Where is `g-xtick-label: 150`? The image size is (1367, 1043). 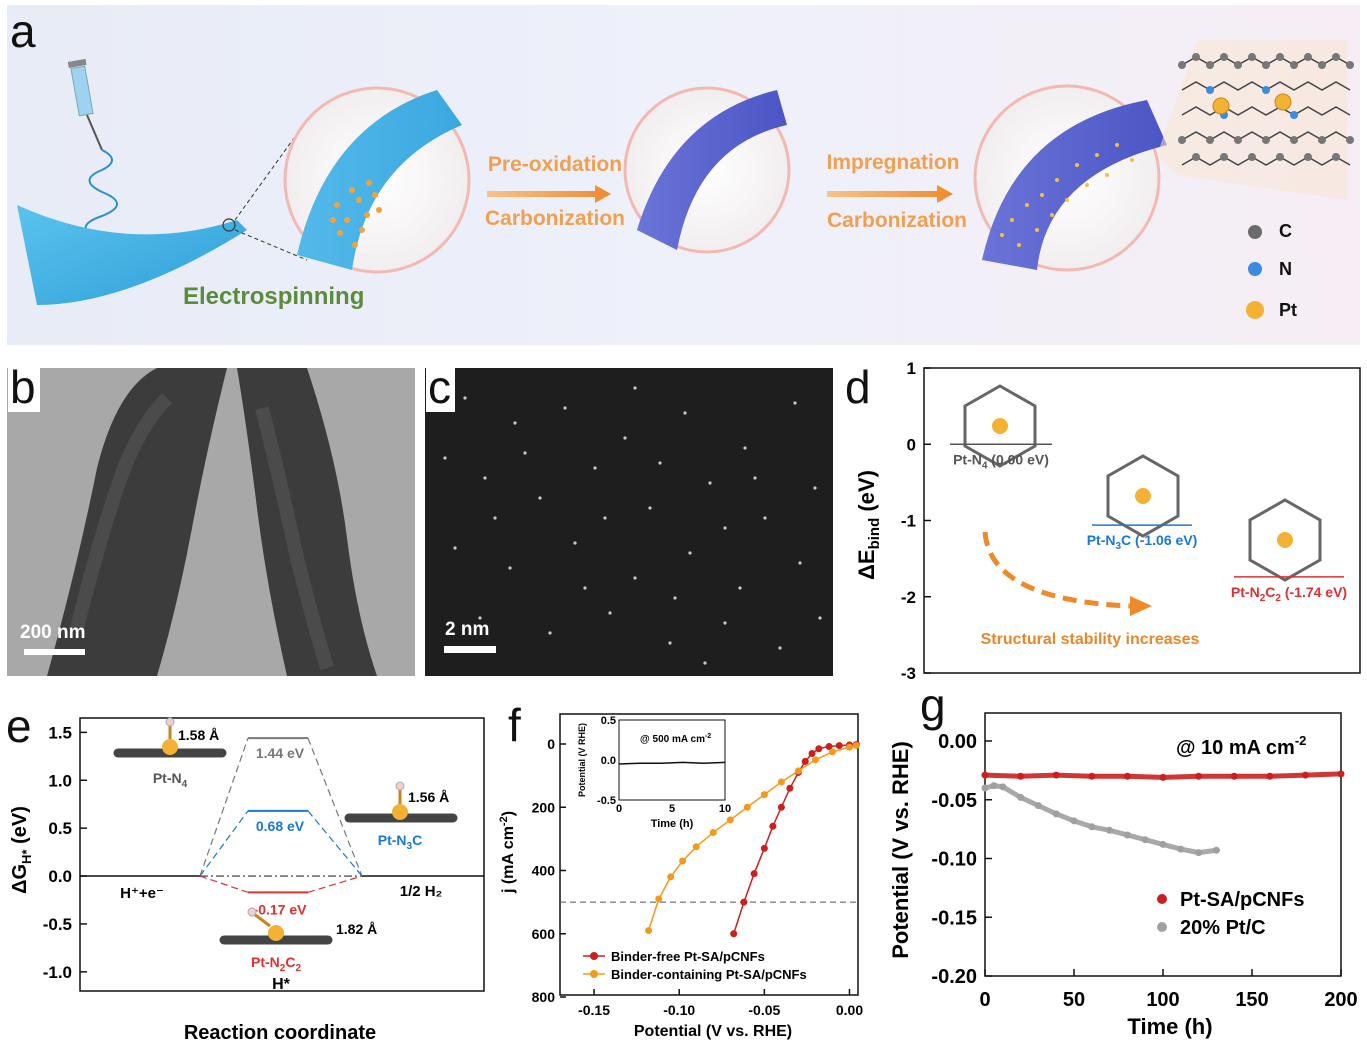 g-xtick-label: 150 is located at coordinates (1251, 1000).